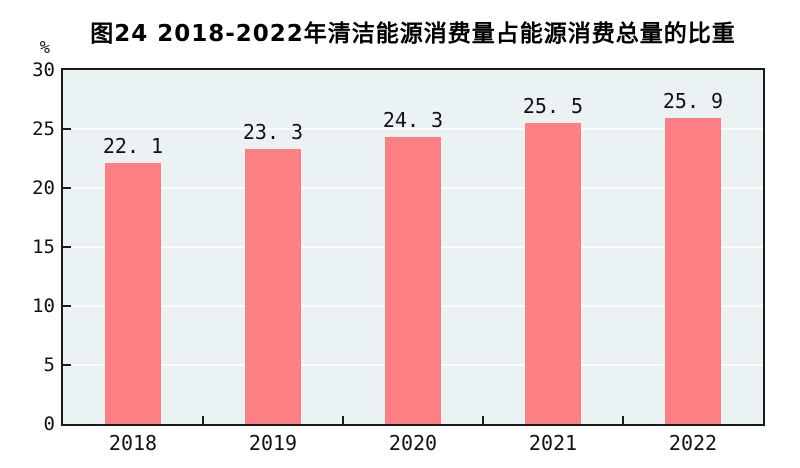 This screenshot has width=800, height=468. Describe the element at coordinates (44, 48) in the screenshot. I see `y-axis-unit-label: %` at that location.